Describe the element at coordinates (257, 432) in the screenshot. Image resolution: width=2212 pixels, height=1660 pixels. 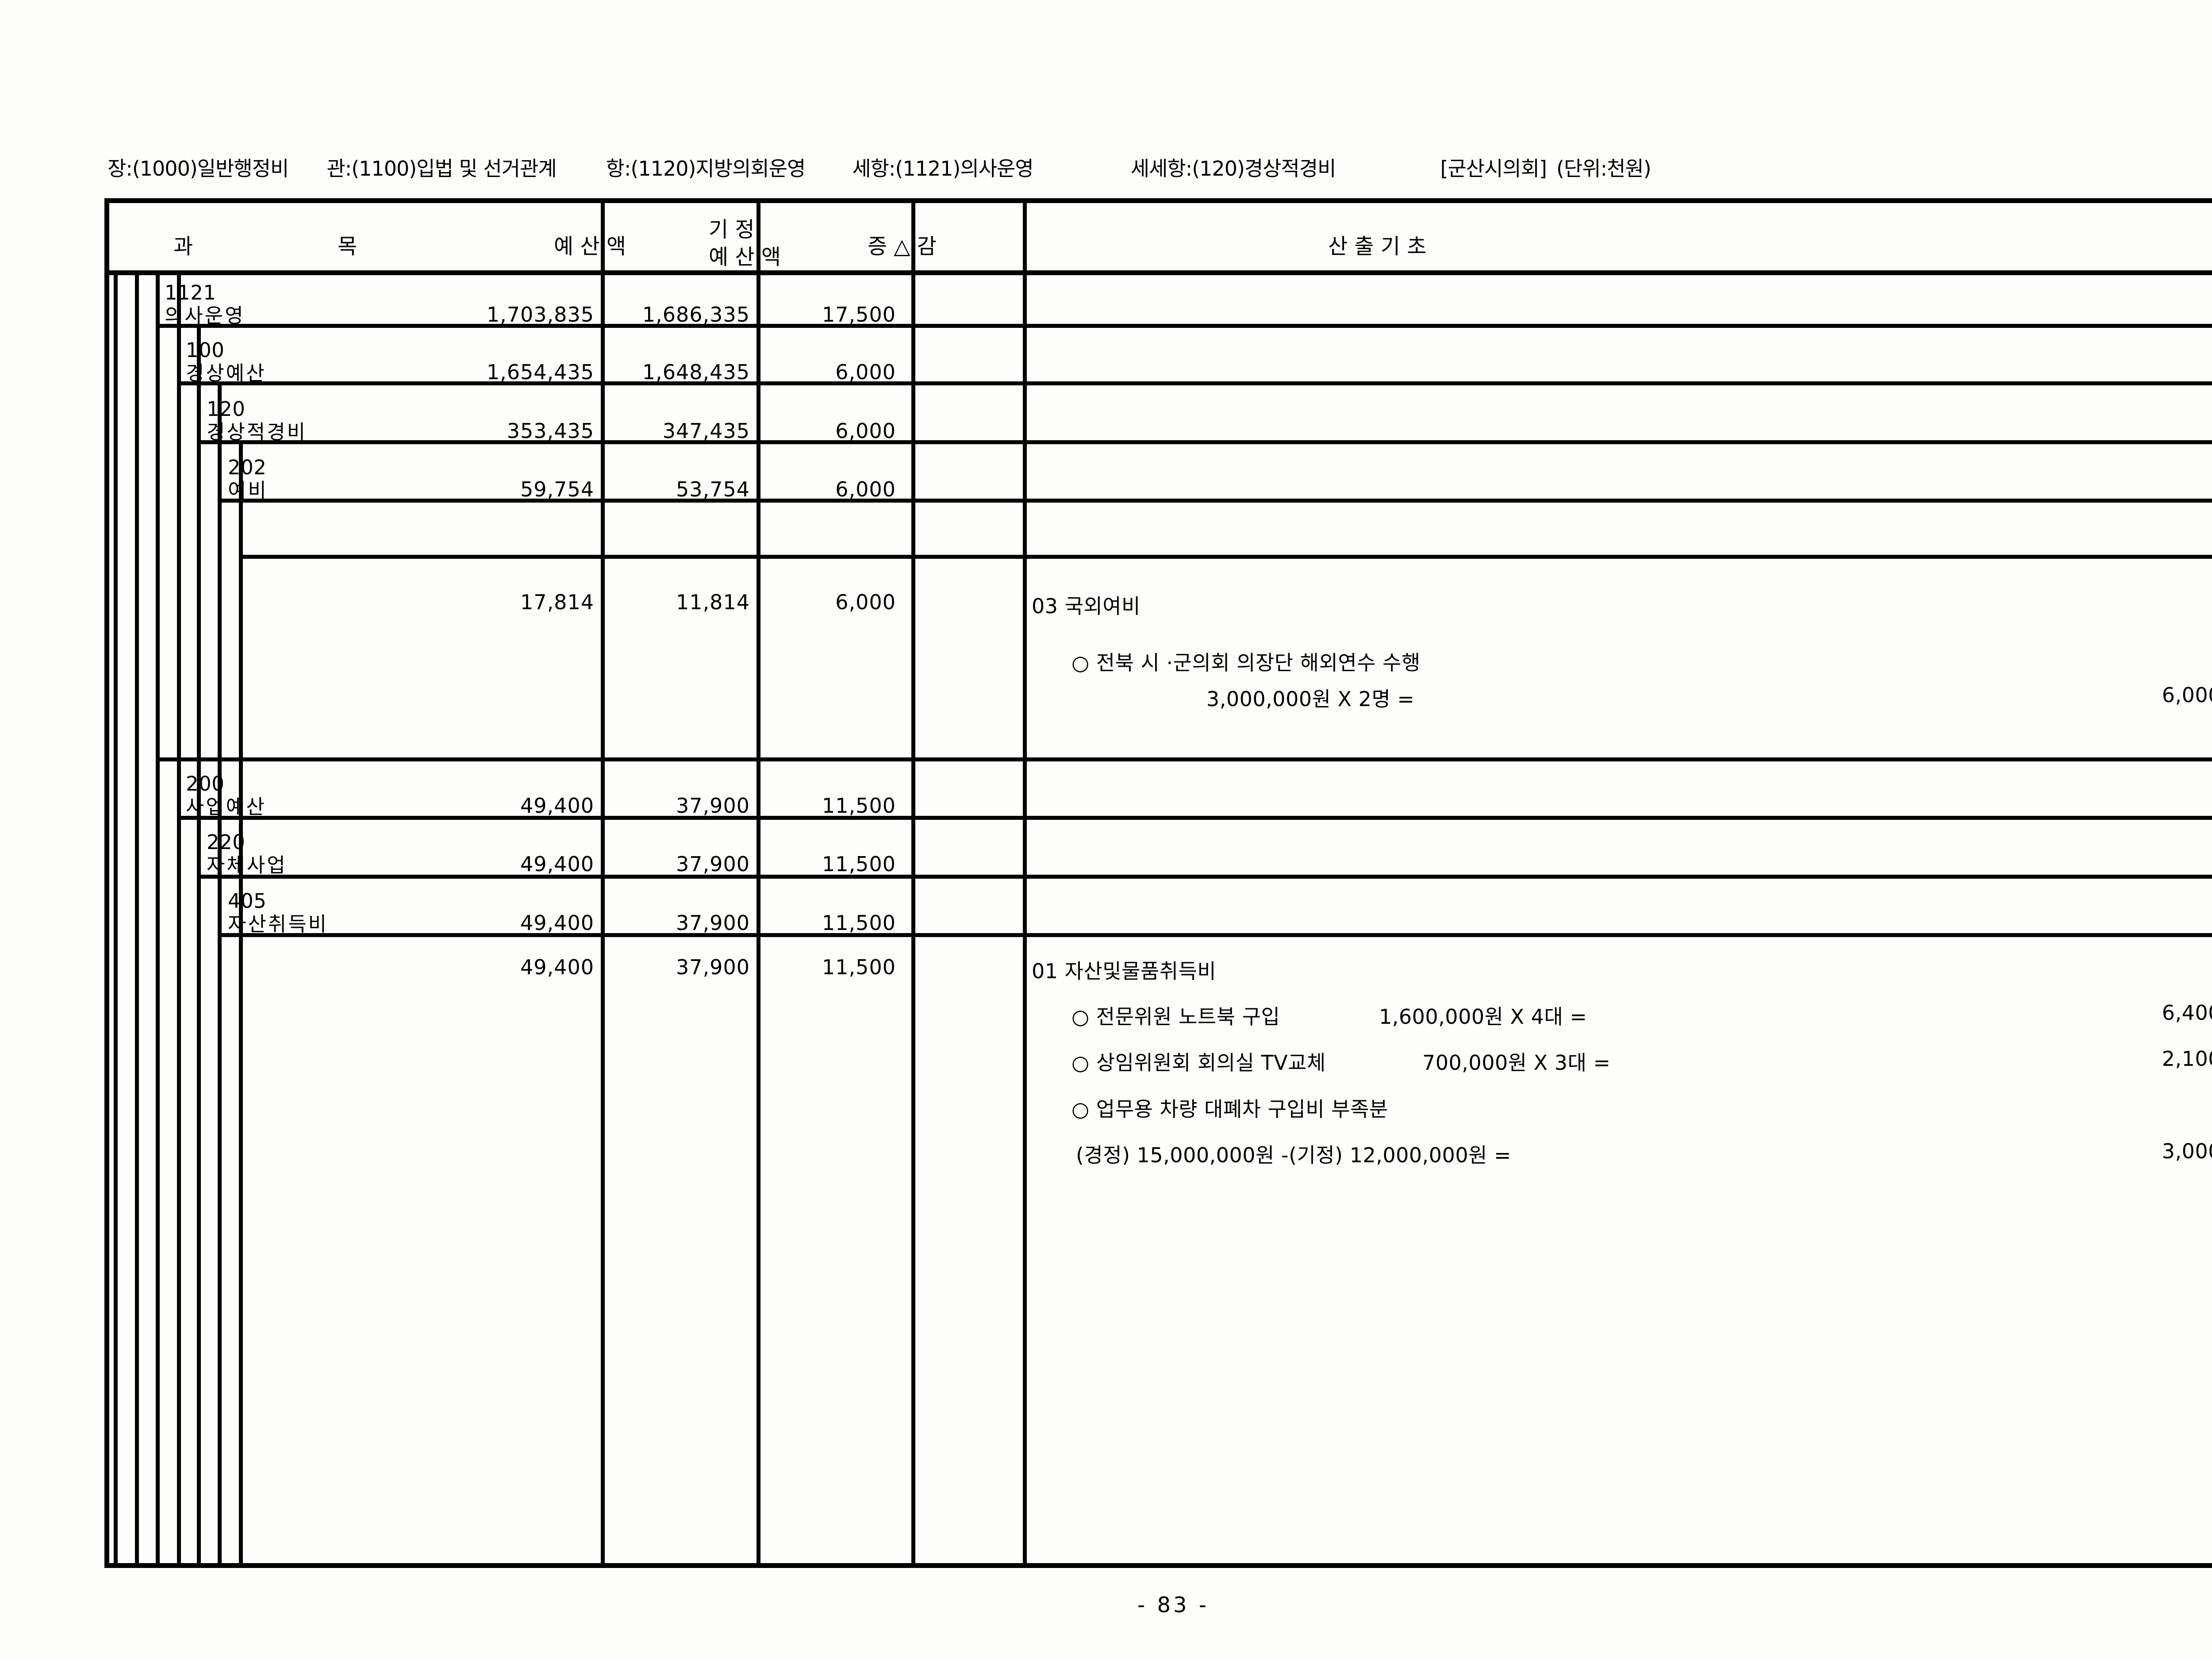
I see `account-name: 경상적경비` at that location.